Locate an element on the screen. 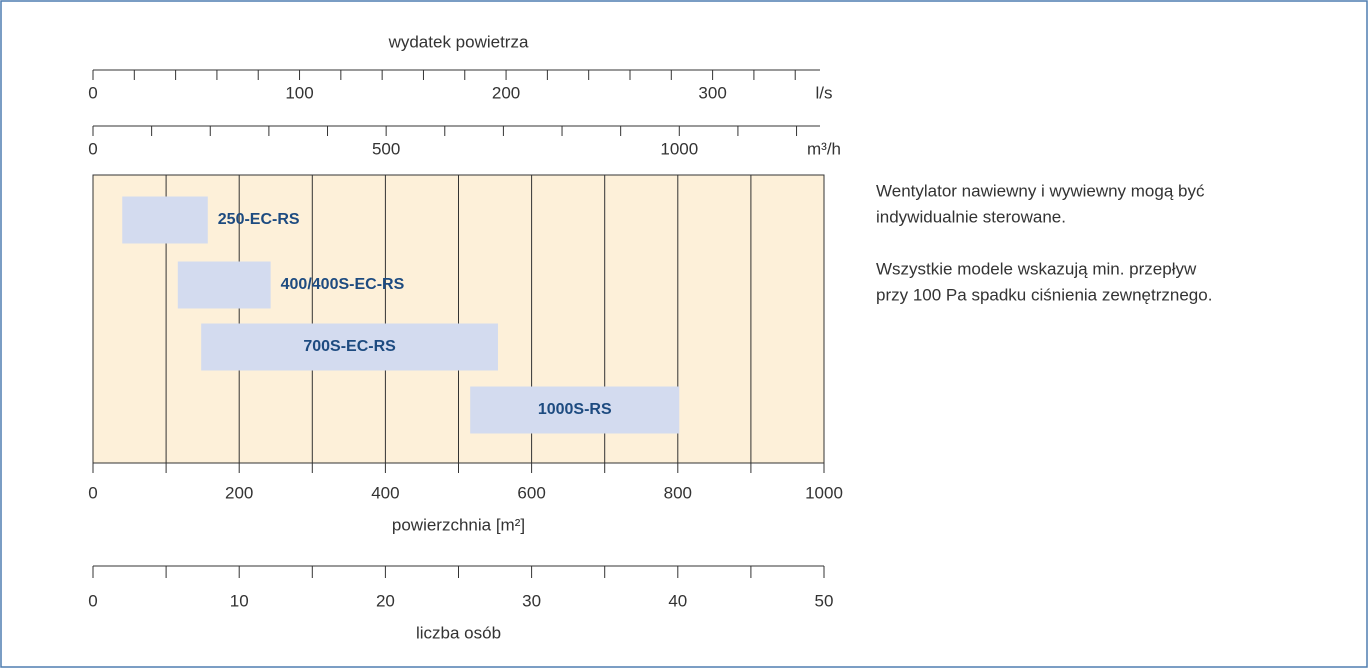  bar-label: 250-EC-RS is located at coordinates (259, 219).